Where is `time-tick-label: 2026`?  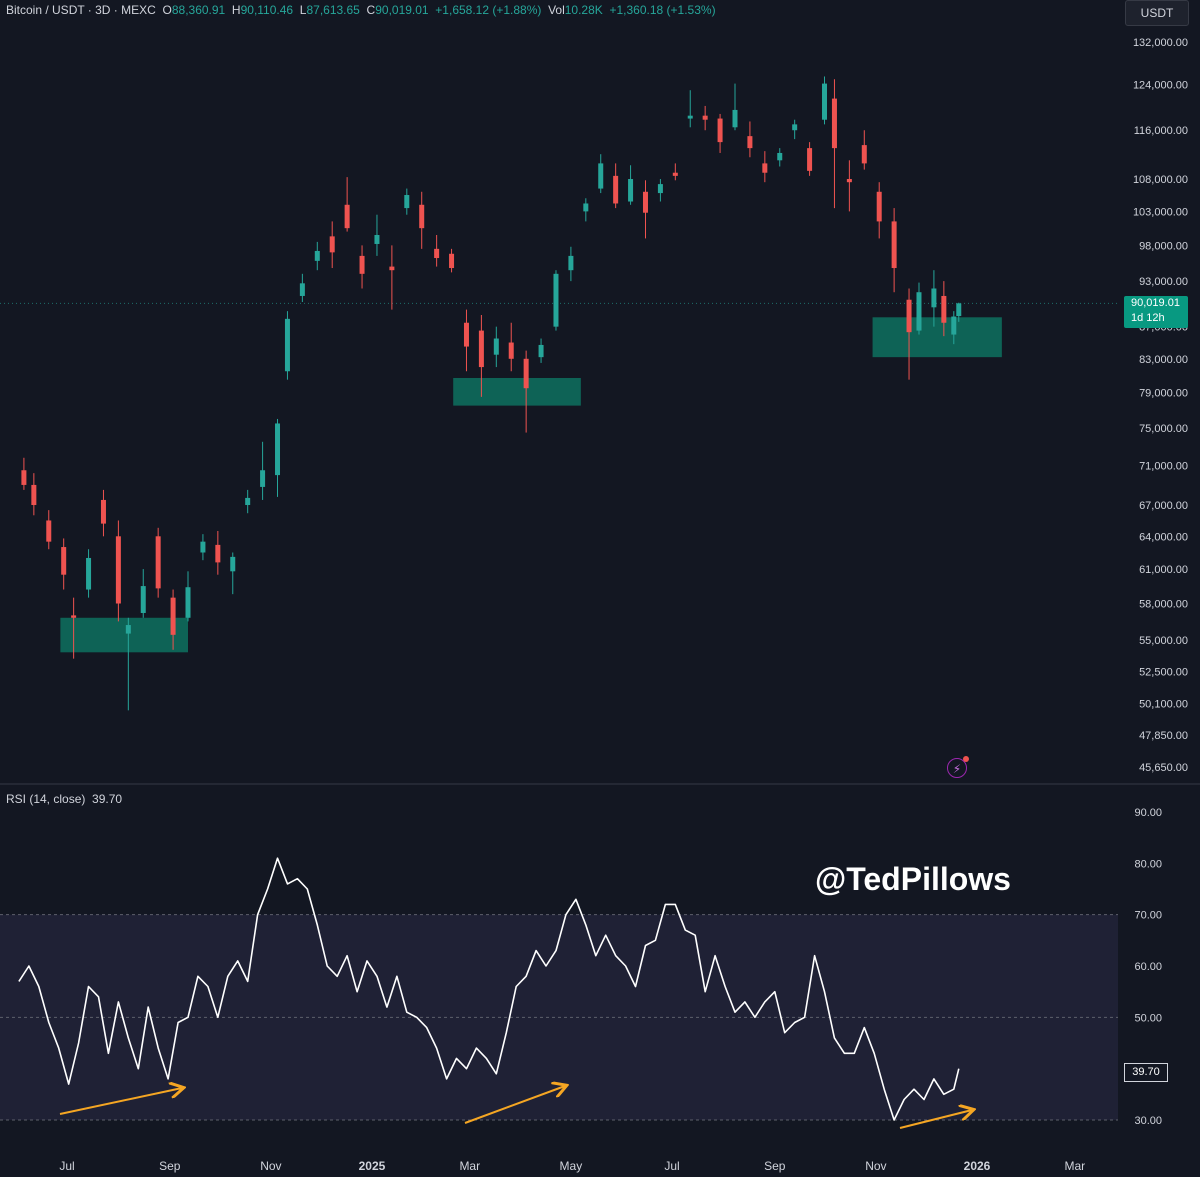 time-tick-label: 2026 is located at coordinates (977, 1166).